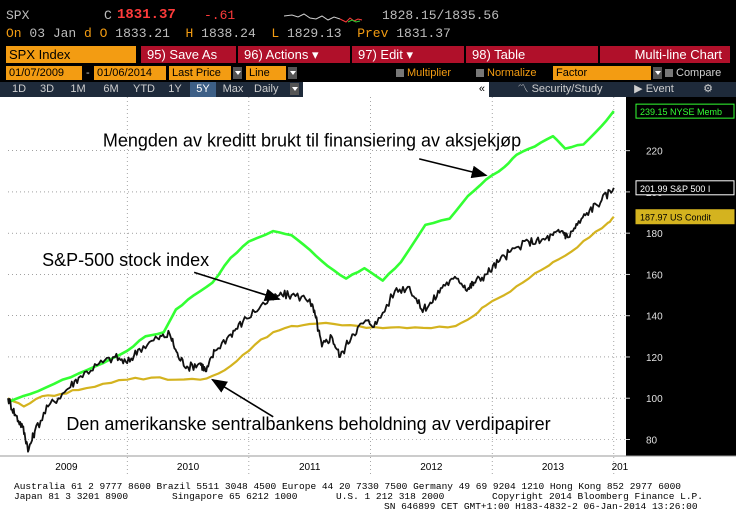 The image size is (736, 527). Describe the element at coordinates (188, 54) in the screenshot. I see `save-as-button: 95) Save As` at that location.